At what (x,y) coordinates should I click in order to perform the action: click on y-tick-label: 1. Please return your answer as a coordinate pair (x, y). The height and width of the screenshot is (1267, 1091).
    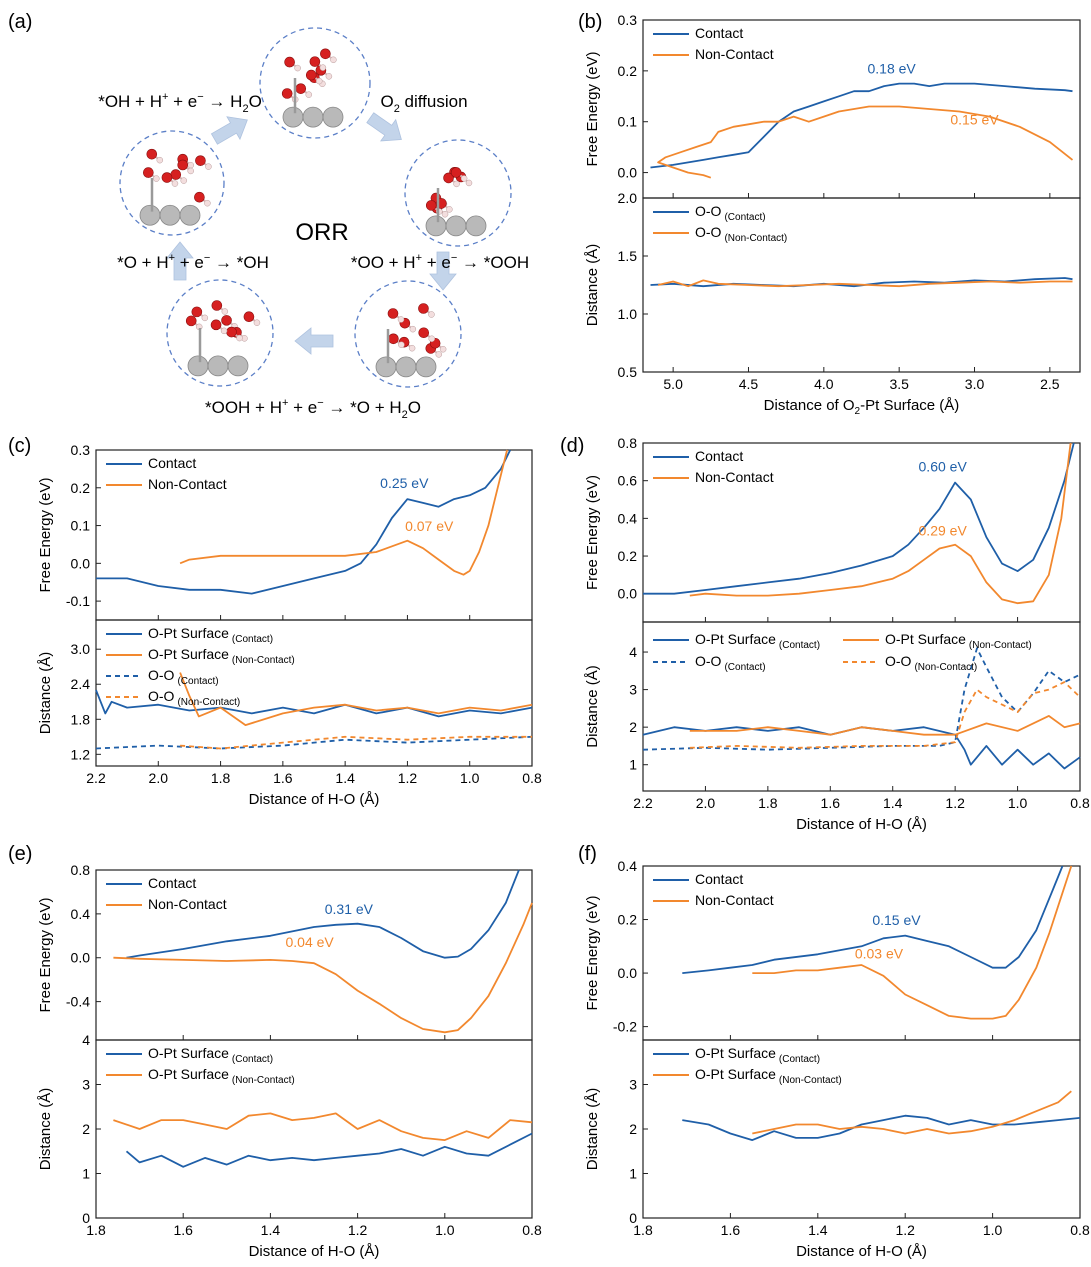
    Looking at the image, I should click on (86, 1174).